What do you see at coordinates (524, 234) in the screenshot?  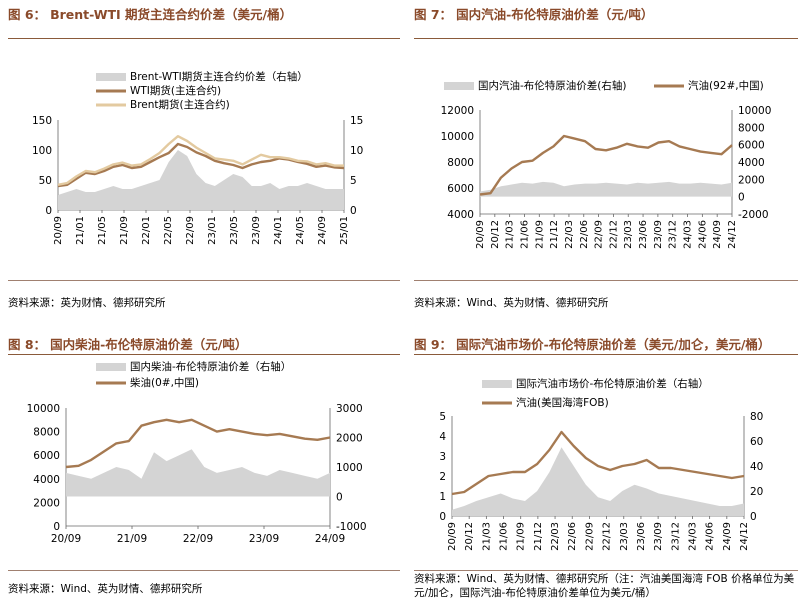 I see `x-tick-label: 21/06` at bounding box center [524, 234].